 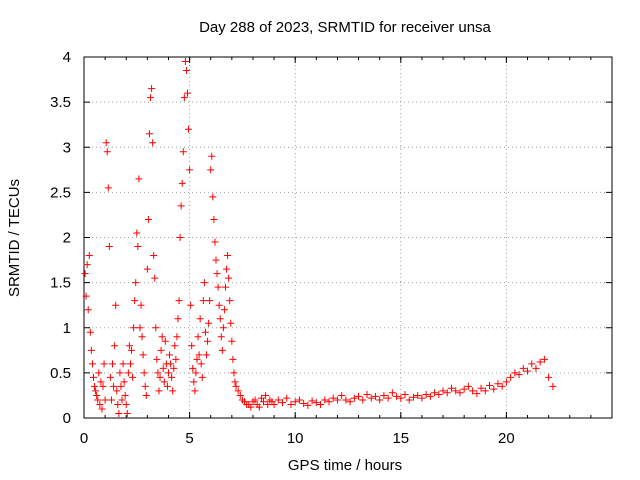 What do you see at coordinates (67, 418) in the screenshot?
I see `y-tick-label: 0` at bounding box center [67, 418].